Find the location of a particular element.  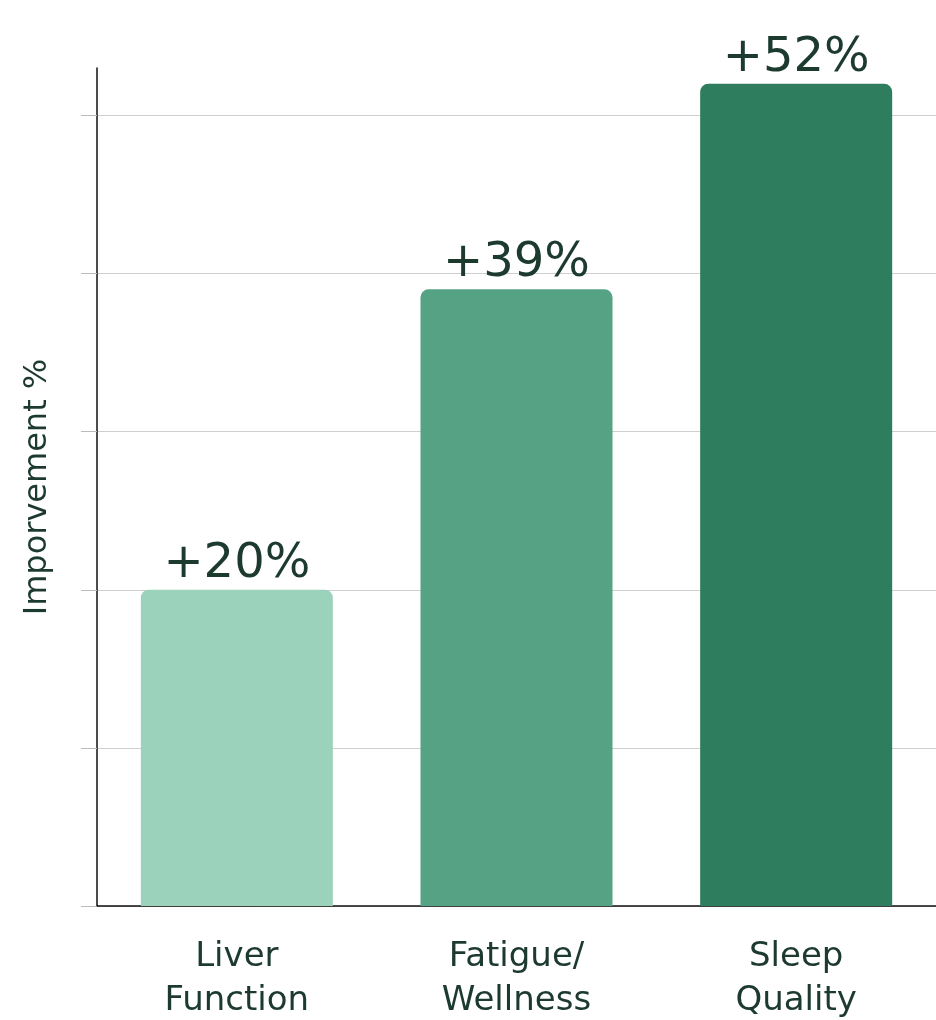

y-axis-title: Imporvement % is located at coordinates (35, 487).